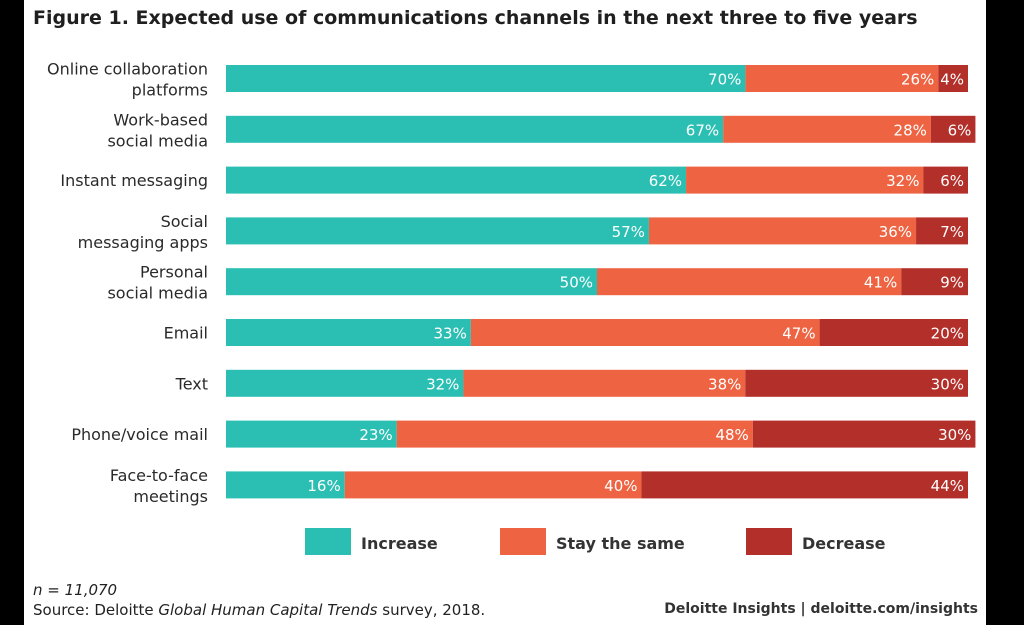  Describe the element at coordinates (191, 383) in the screenshot. I see `category-label-text: Text` at that location.